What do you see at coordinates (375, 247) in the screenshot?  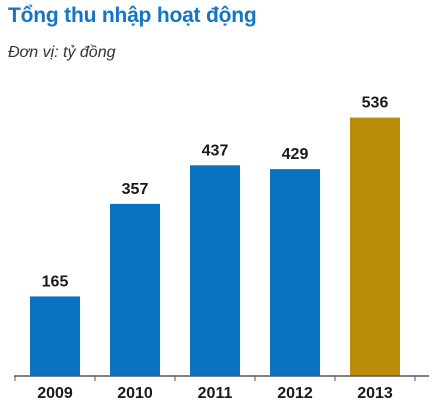 I see `bar-2013` at bounding box center [375, 247].